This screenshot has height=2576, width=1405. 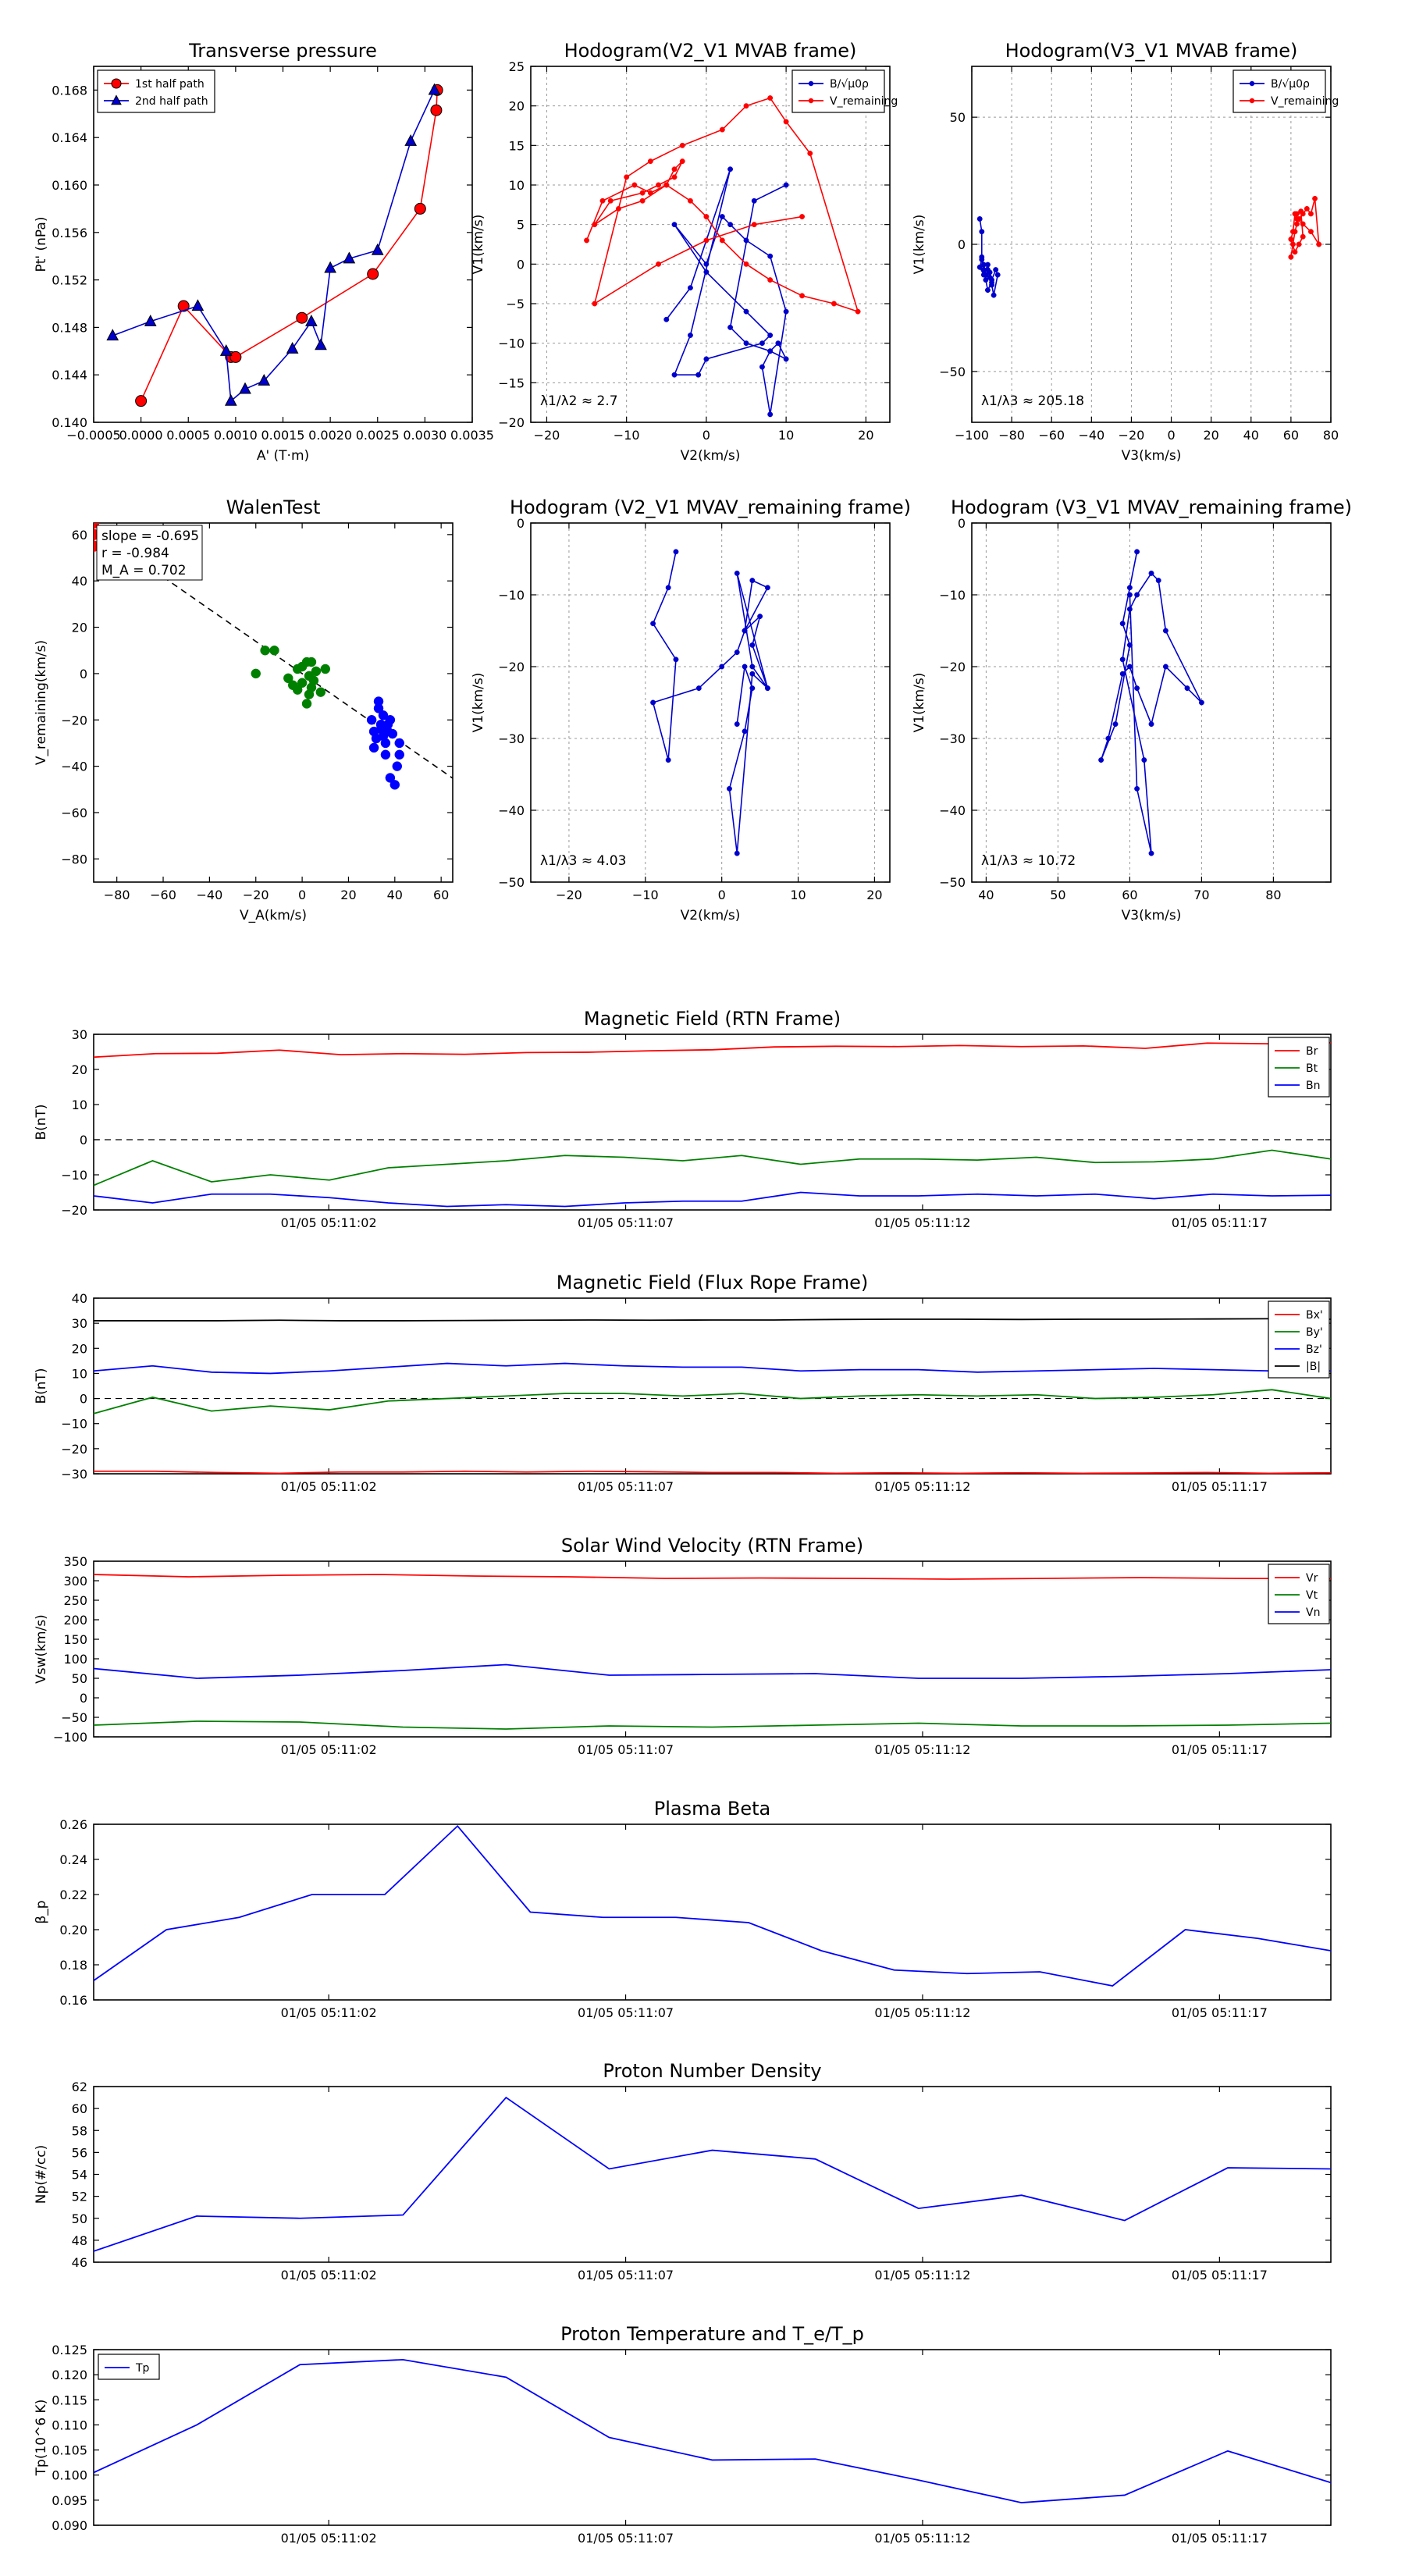 What do you see at coordinates (69, 2375) in the screenshot?
I see `y-tick-label: 0.120` at bounding box center [69, 2375].